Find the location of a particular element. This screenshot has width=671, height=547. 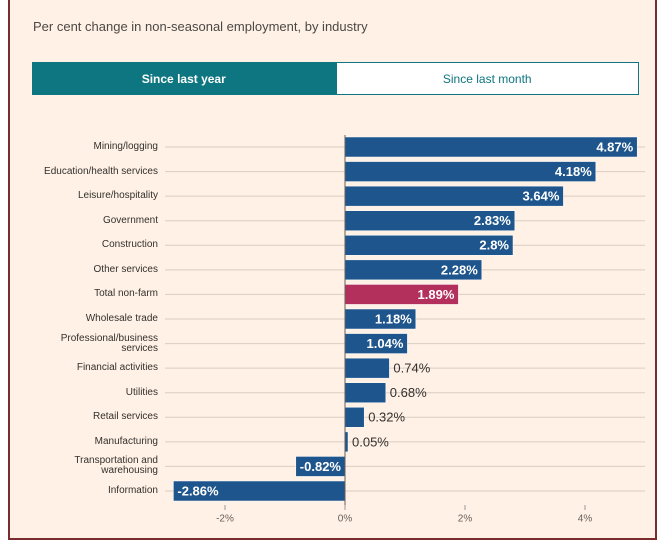

value-label: 0.74% is located at coordinates (411, 368).